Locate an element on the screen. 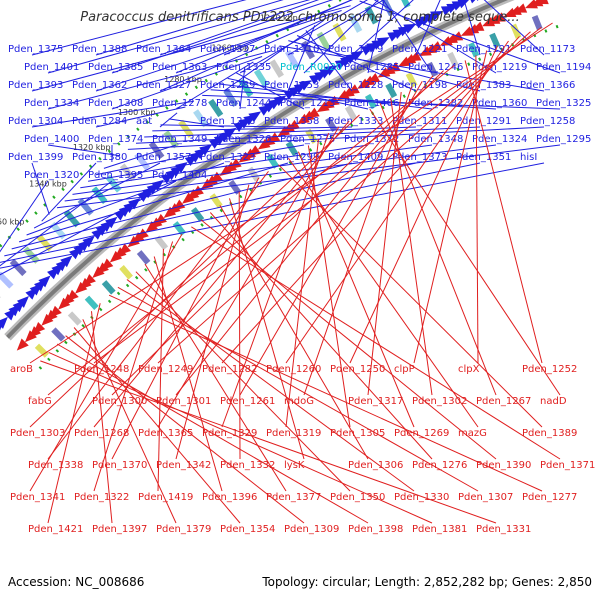  gene-label-top: Pden_1406 is located at coordinates (371, 103).